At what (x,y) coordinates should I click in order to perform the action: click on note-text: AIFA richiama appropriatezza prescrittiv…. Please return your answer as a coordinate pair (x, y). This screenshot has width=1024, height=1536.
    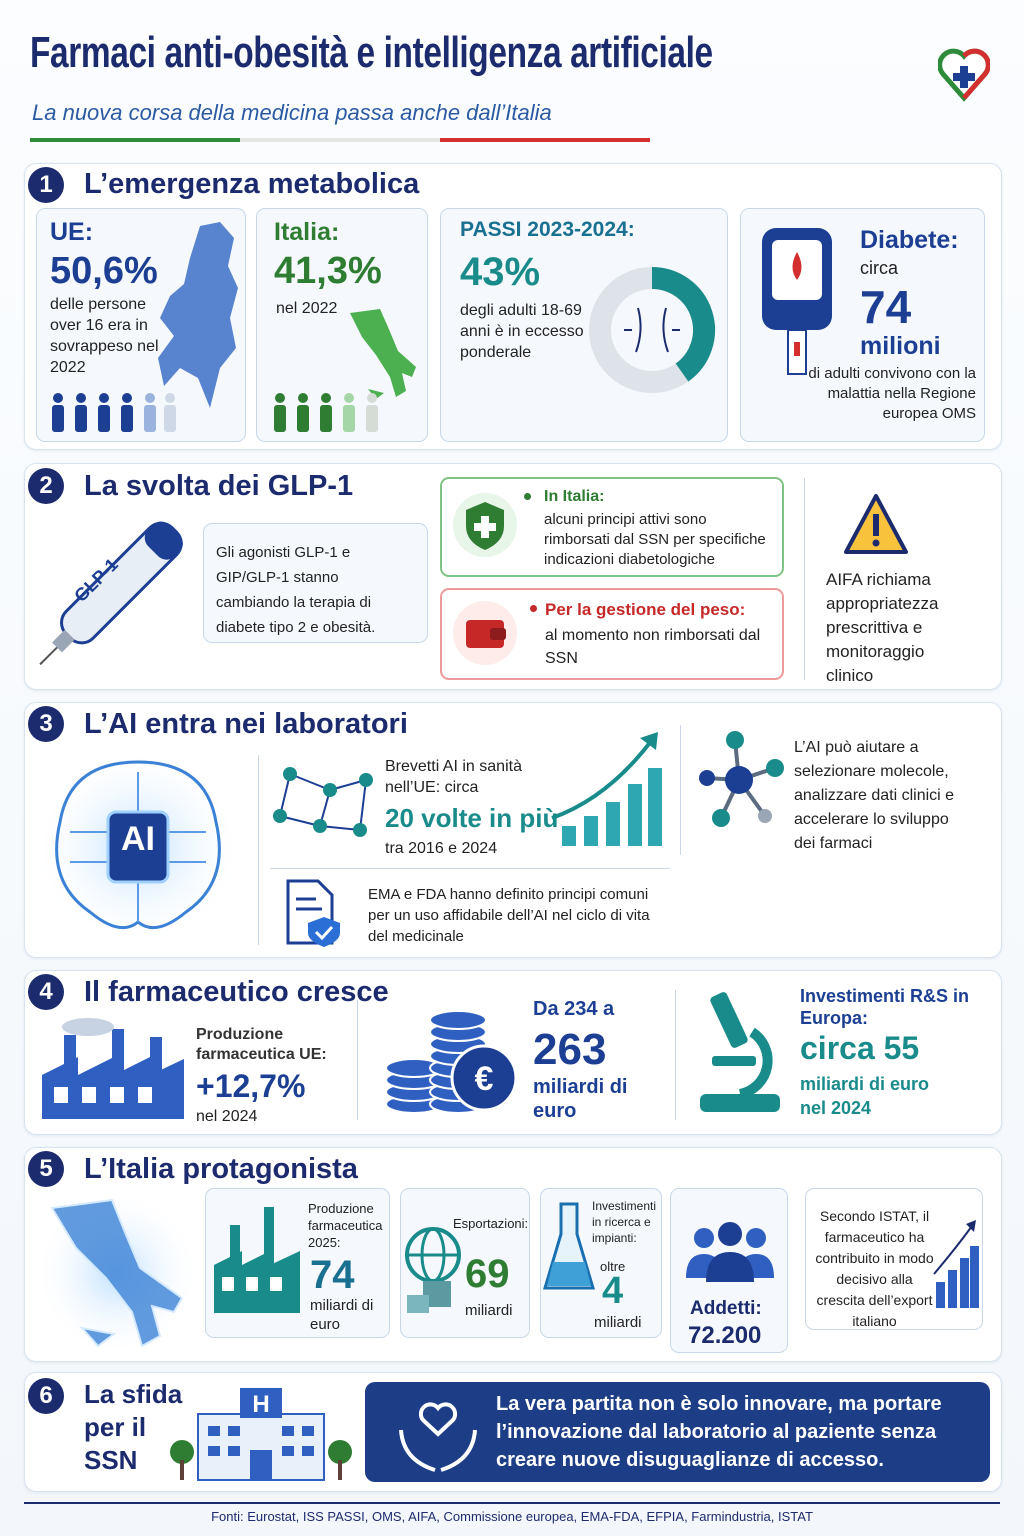
    Looking at the image, I should click on (882, 627).